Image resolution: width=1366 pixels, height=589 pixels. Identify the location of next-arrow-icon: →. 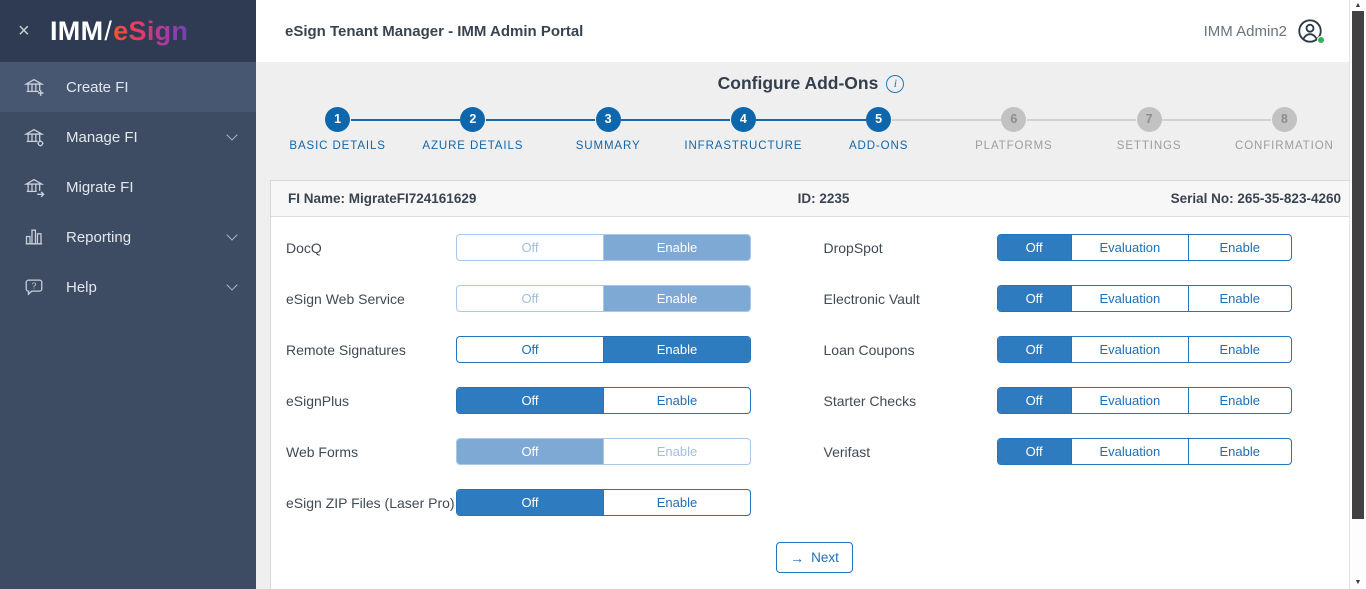
(797, 557).